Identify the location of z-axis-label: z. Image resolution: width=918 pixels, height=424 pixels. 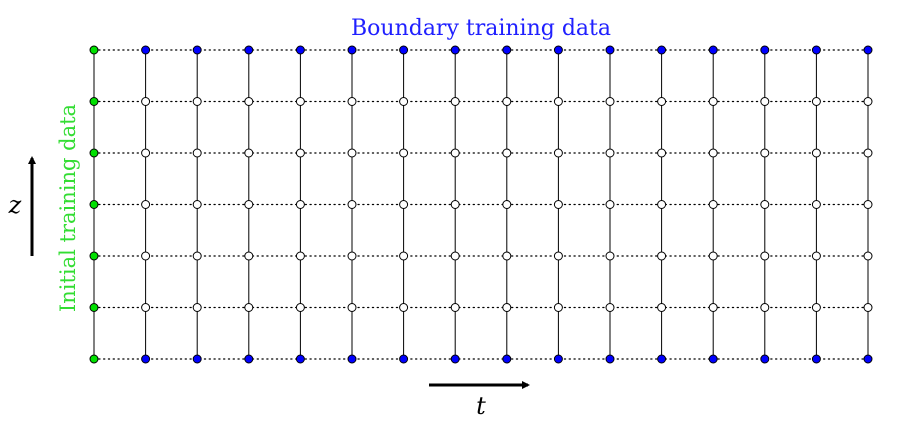
(15, 205).